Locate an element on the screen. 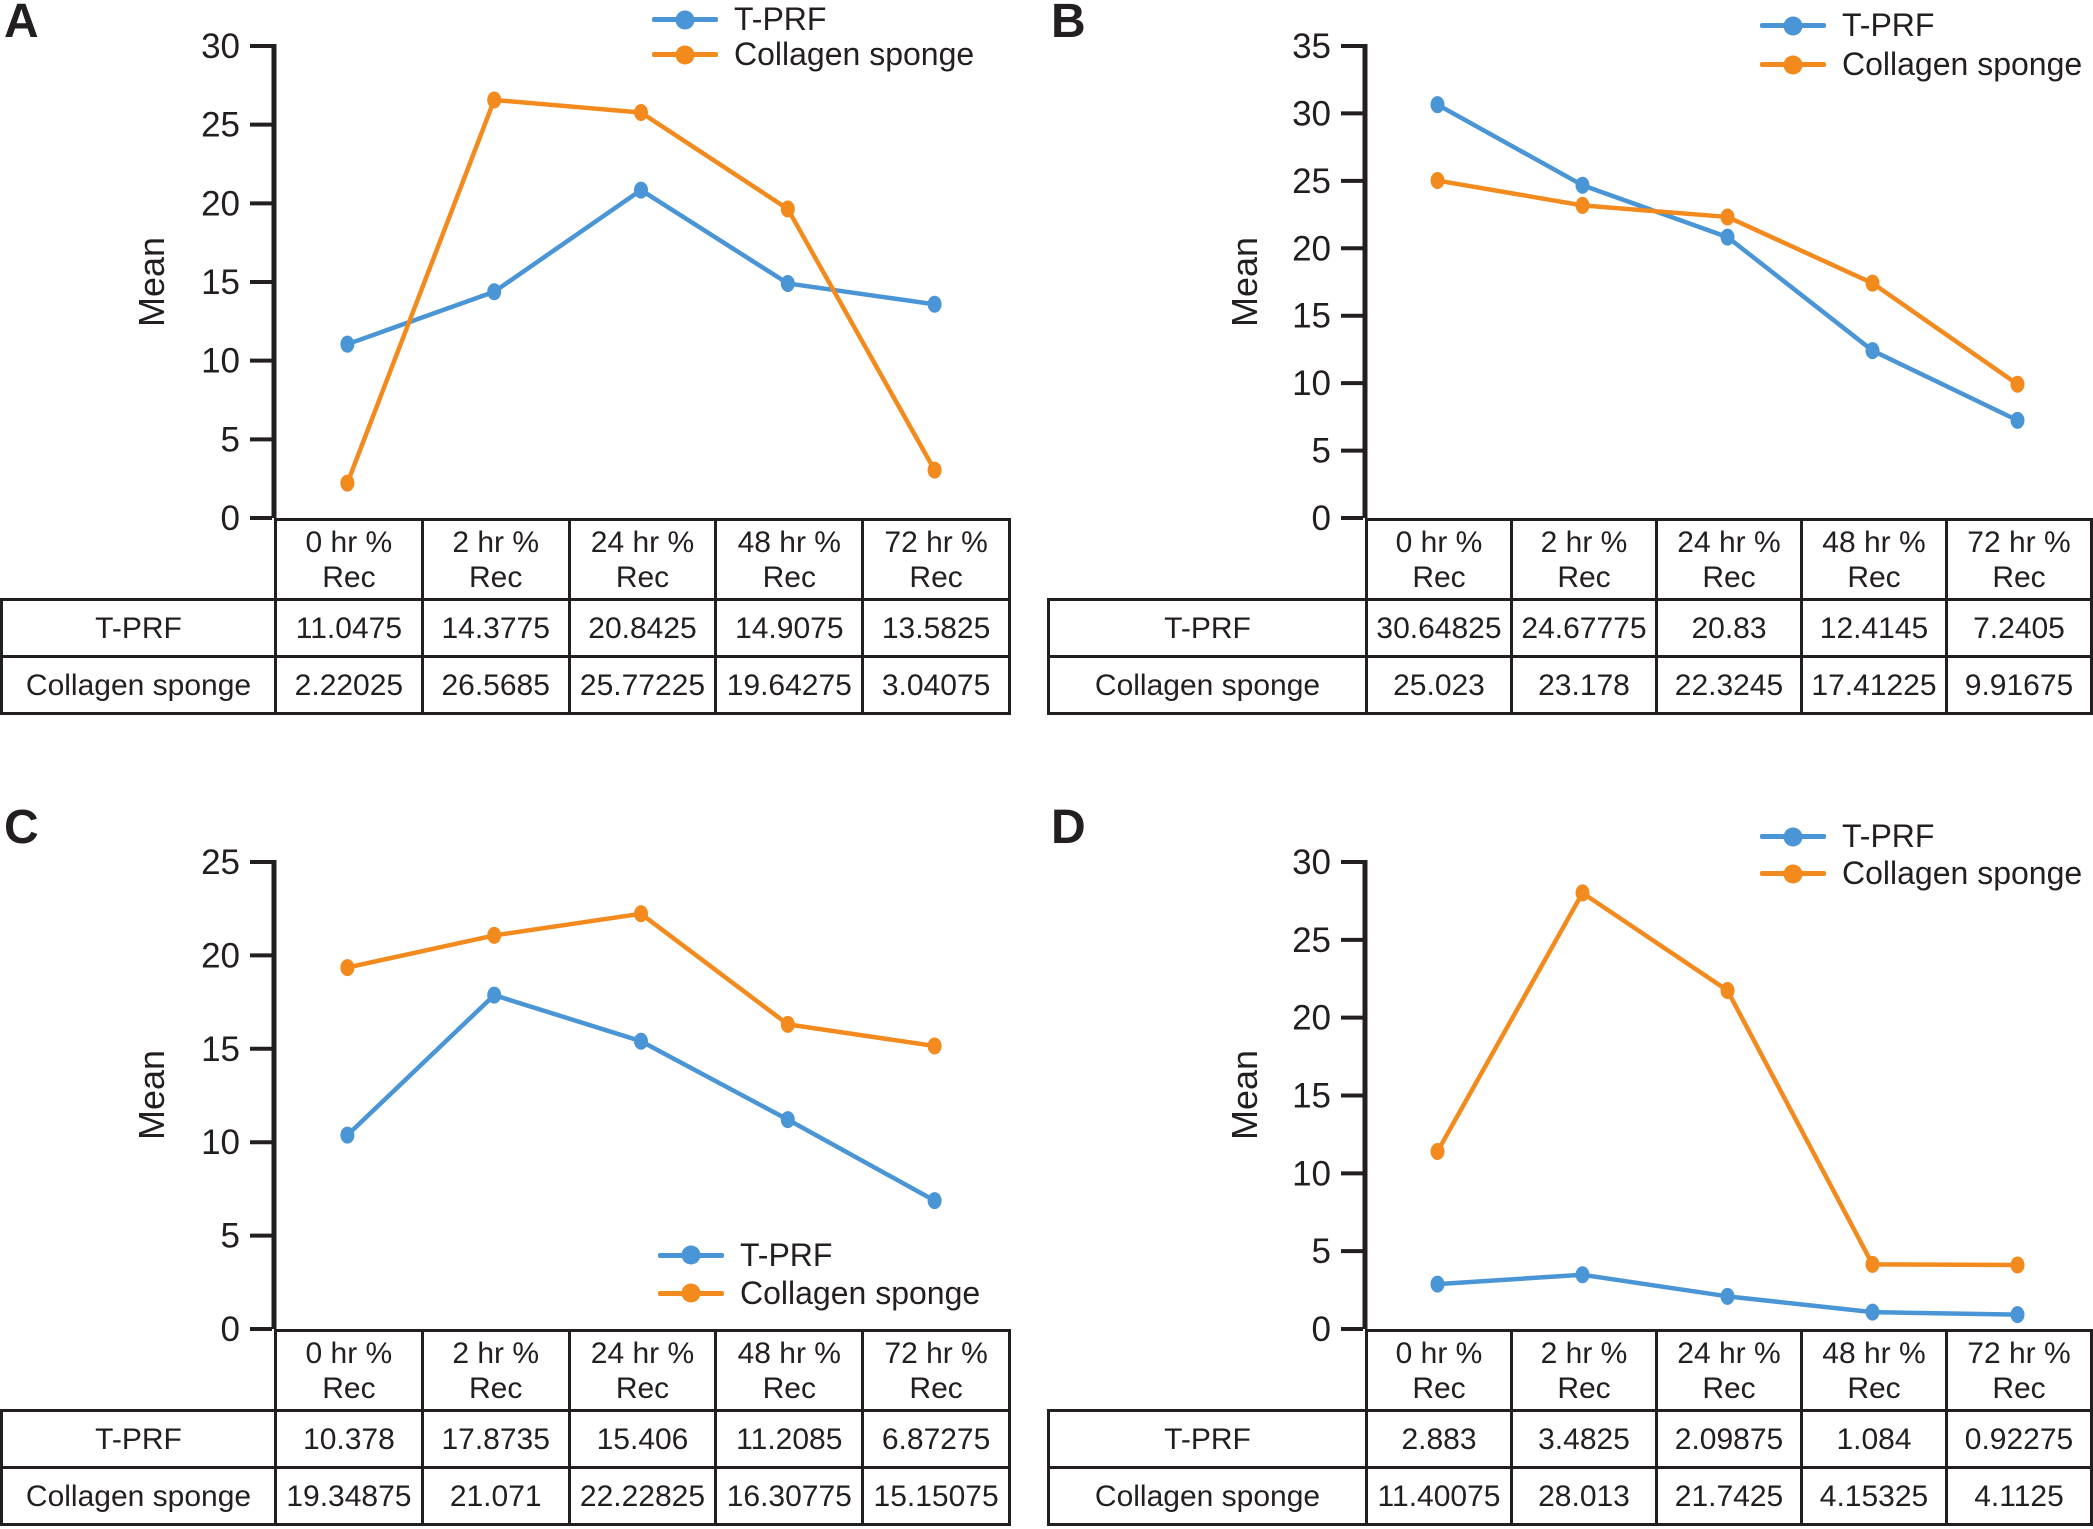 The width and height of the screenshot is (2093, 1529). value-cell: 4.1125 is located at coordinates (2019, 1496).